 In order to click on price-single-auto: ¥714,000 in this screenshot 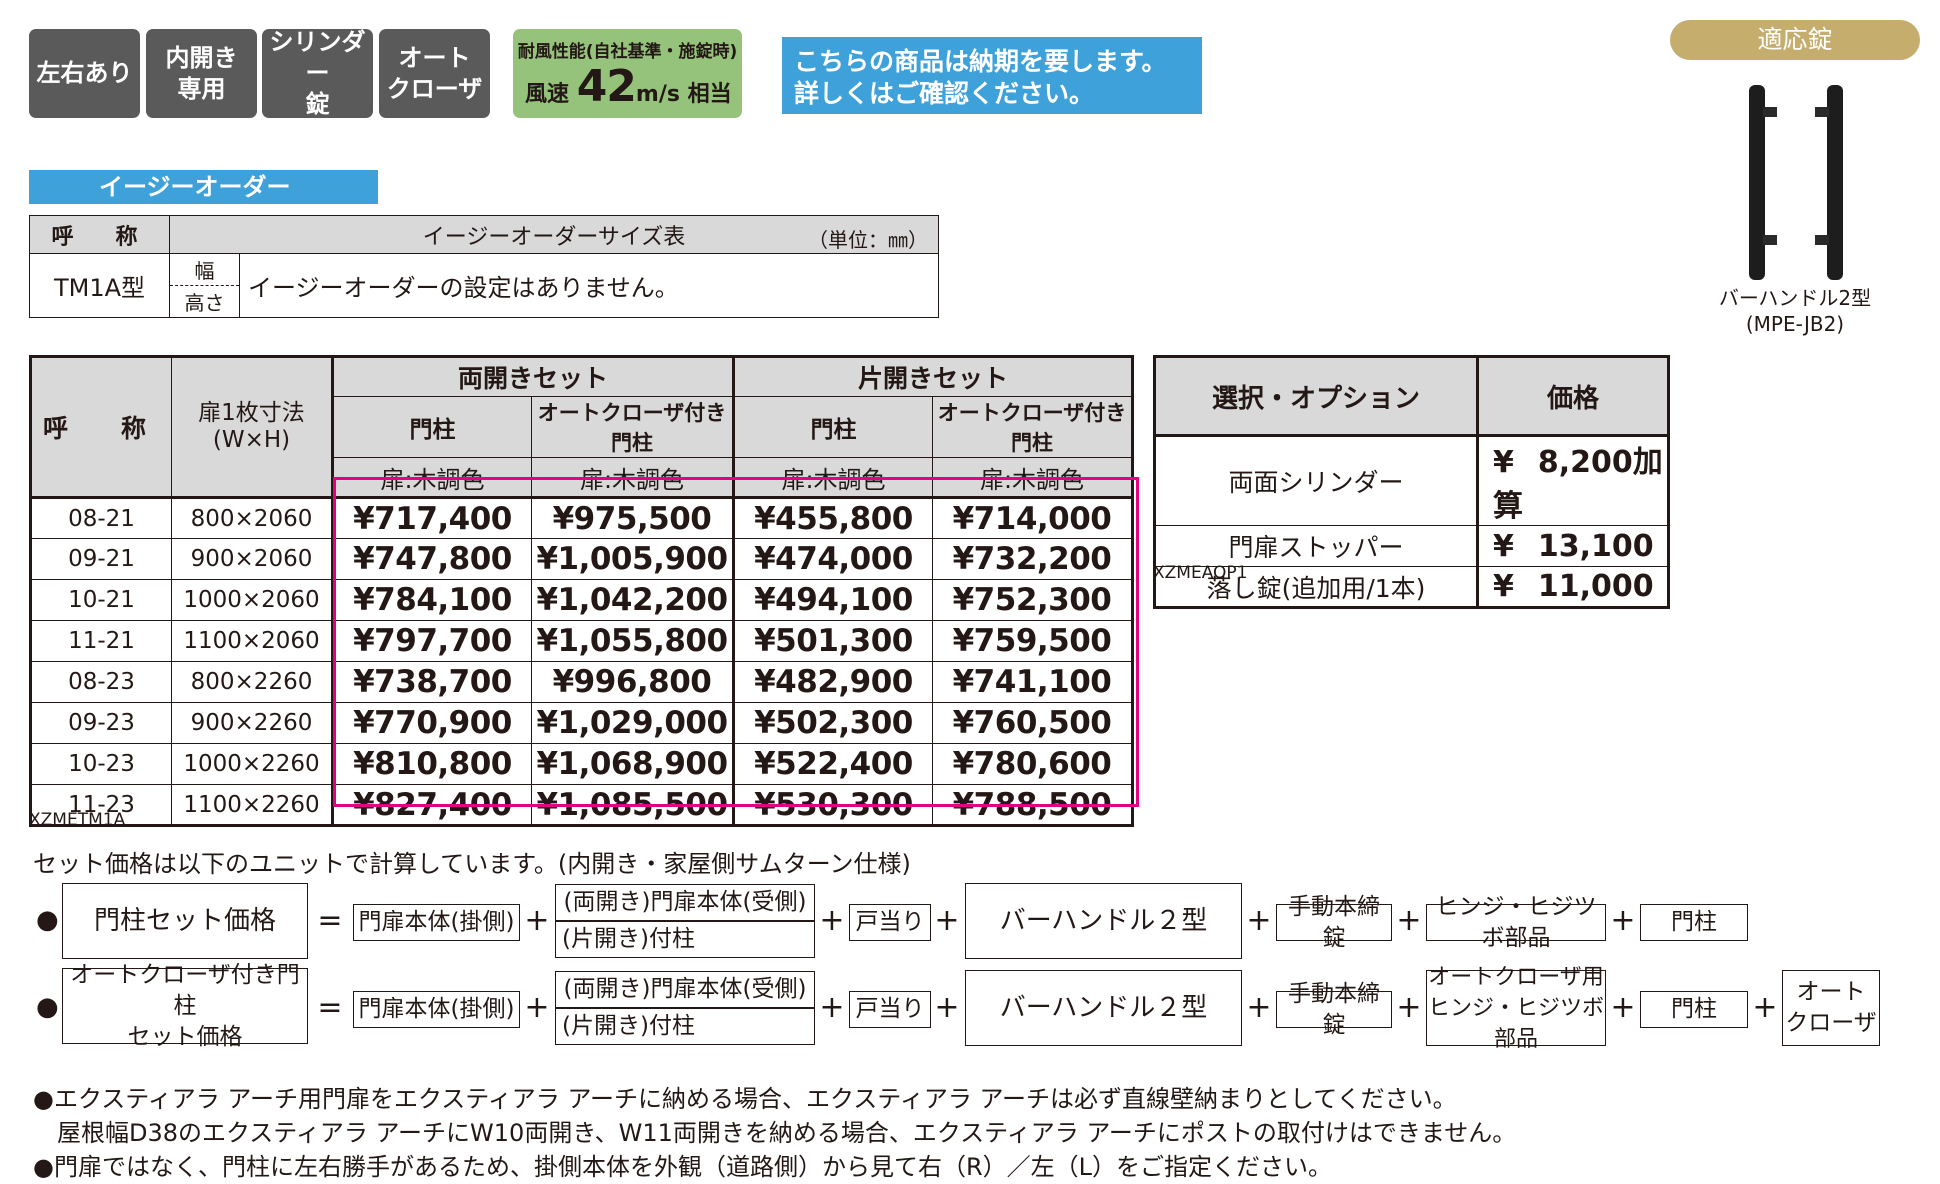, I will do `click(1032, 517)`.